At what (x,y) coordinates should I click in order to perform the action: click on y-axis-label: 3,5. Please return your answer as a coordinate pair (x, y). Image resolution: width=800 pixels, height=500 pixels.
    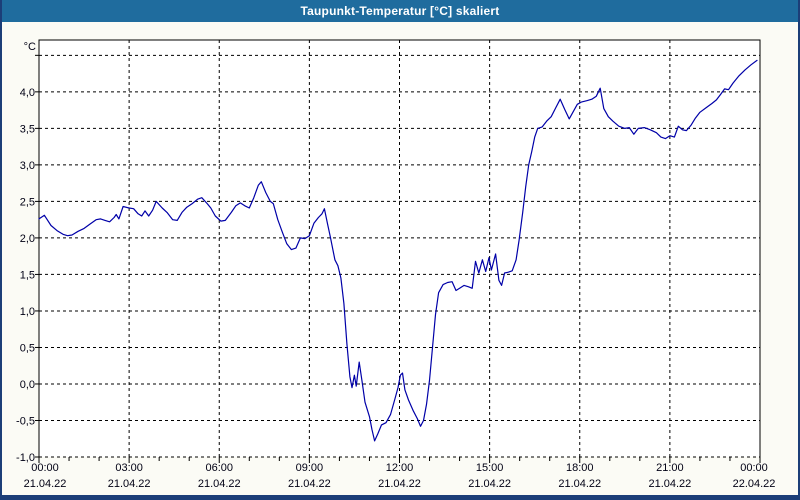
    Looking at the image, I should click on (27, 129).